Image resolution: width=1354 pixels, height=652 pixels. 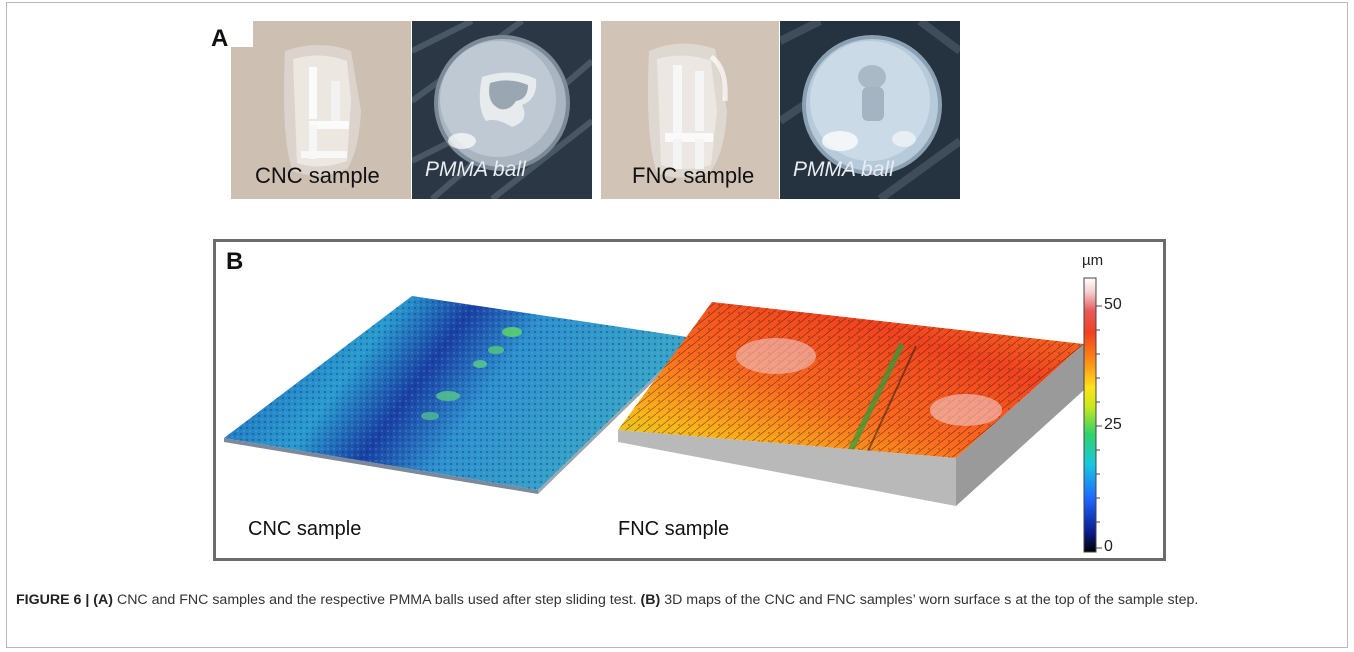 I want to click on caption-b-tag: (B), so click(x=650, y=600).